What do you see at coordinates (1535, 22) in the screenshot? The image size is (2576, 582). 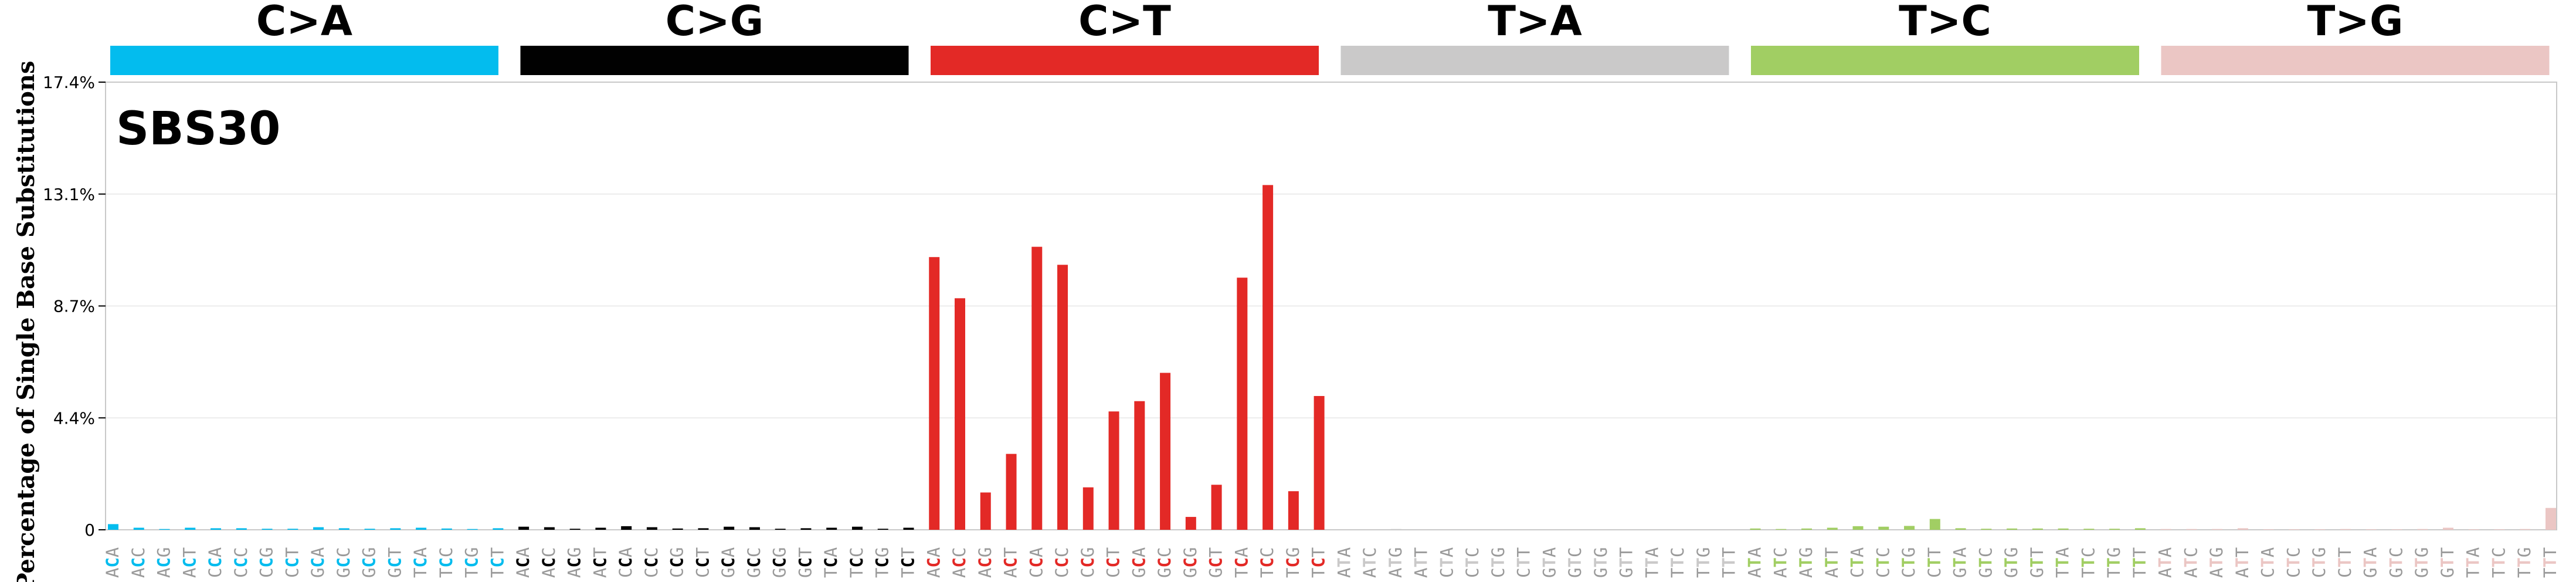 I see `mutation-type-label: T>A` at bounding box center [1535, 22].